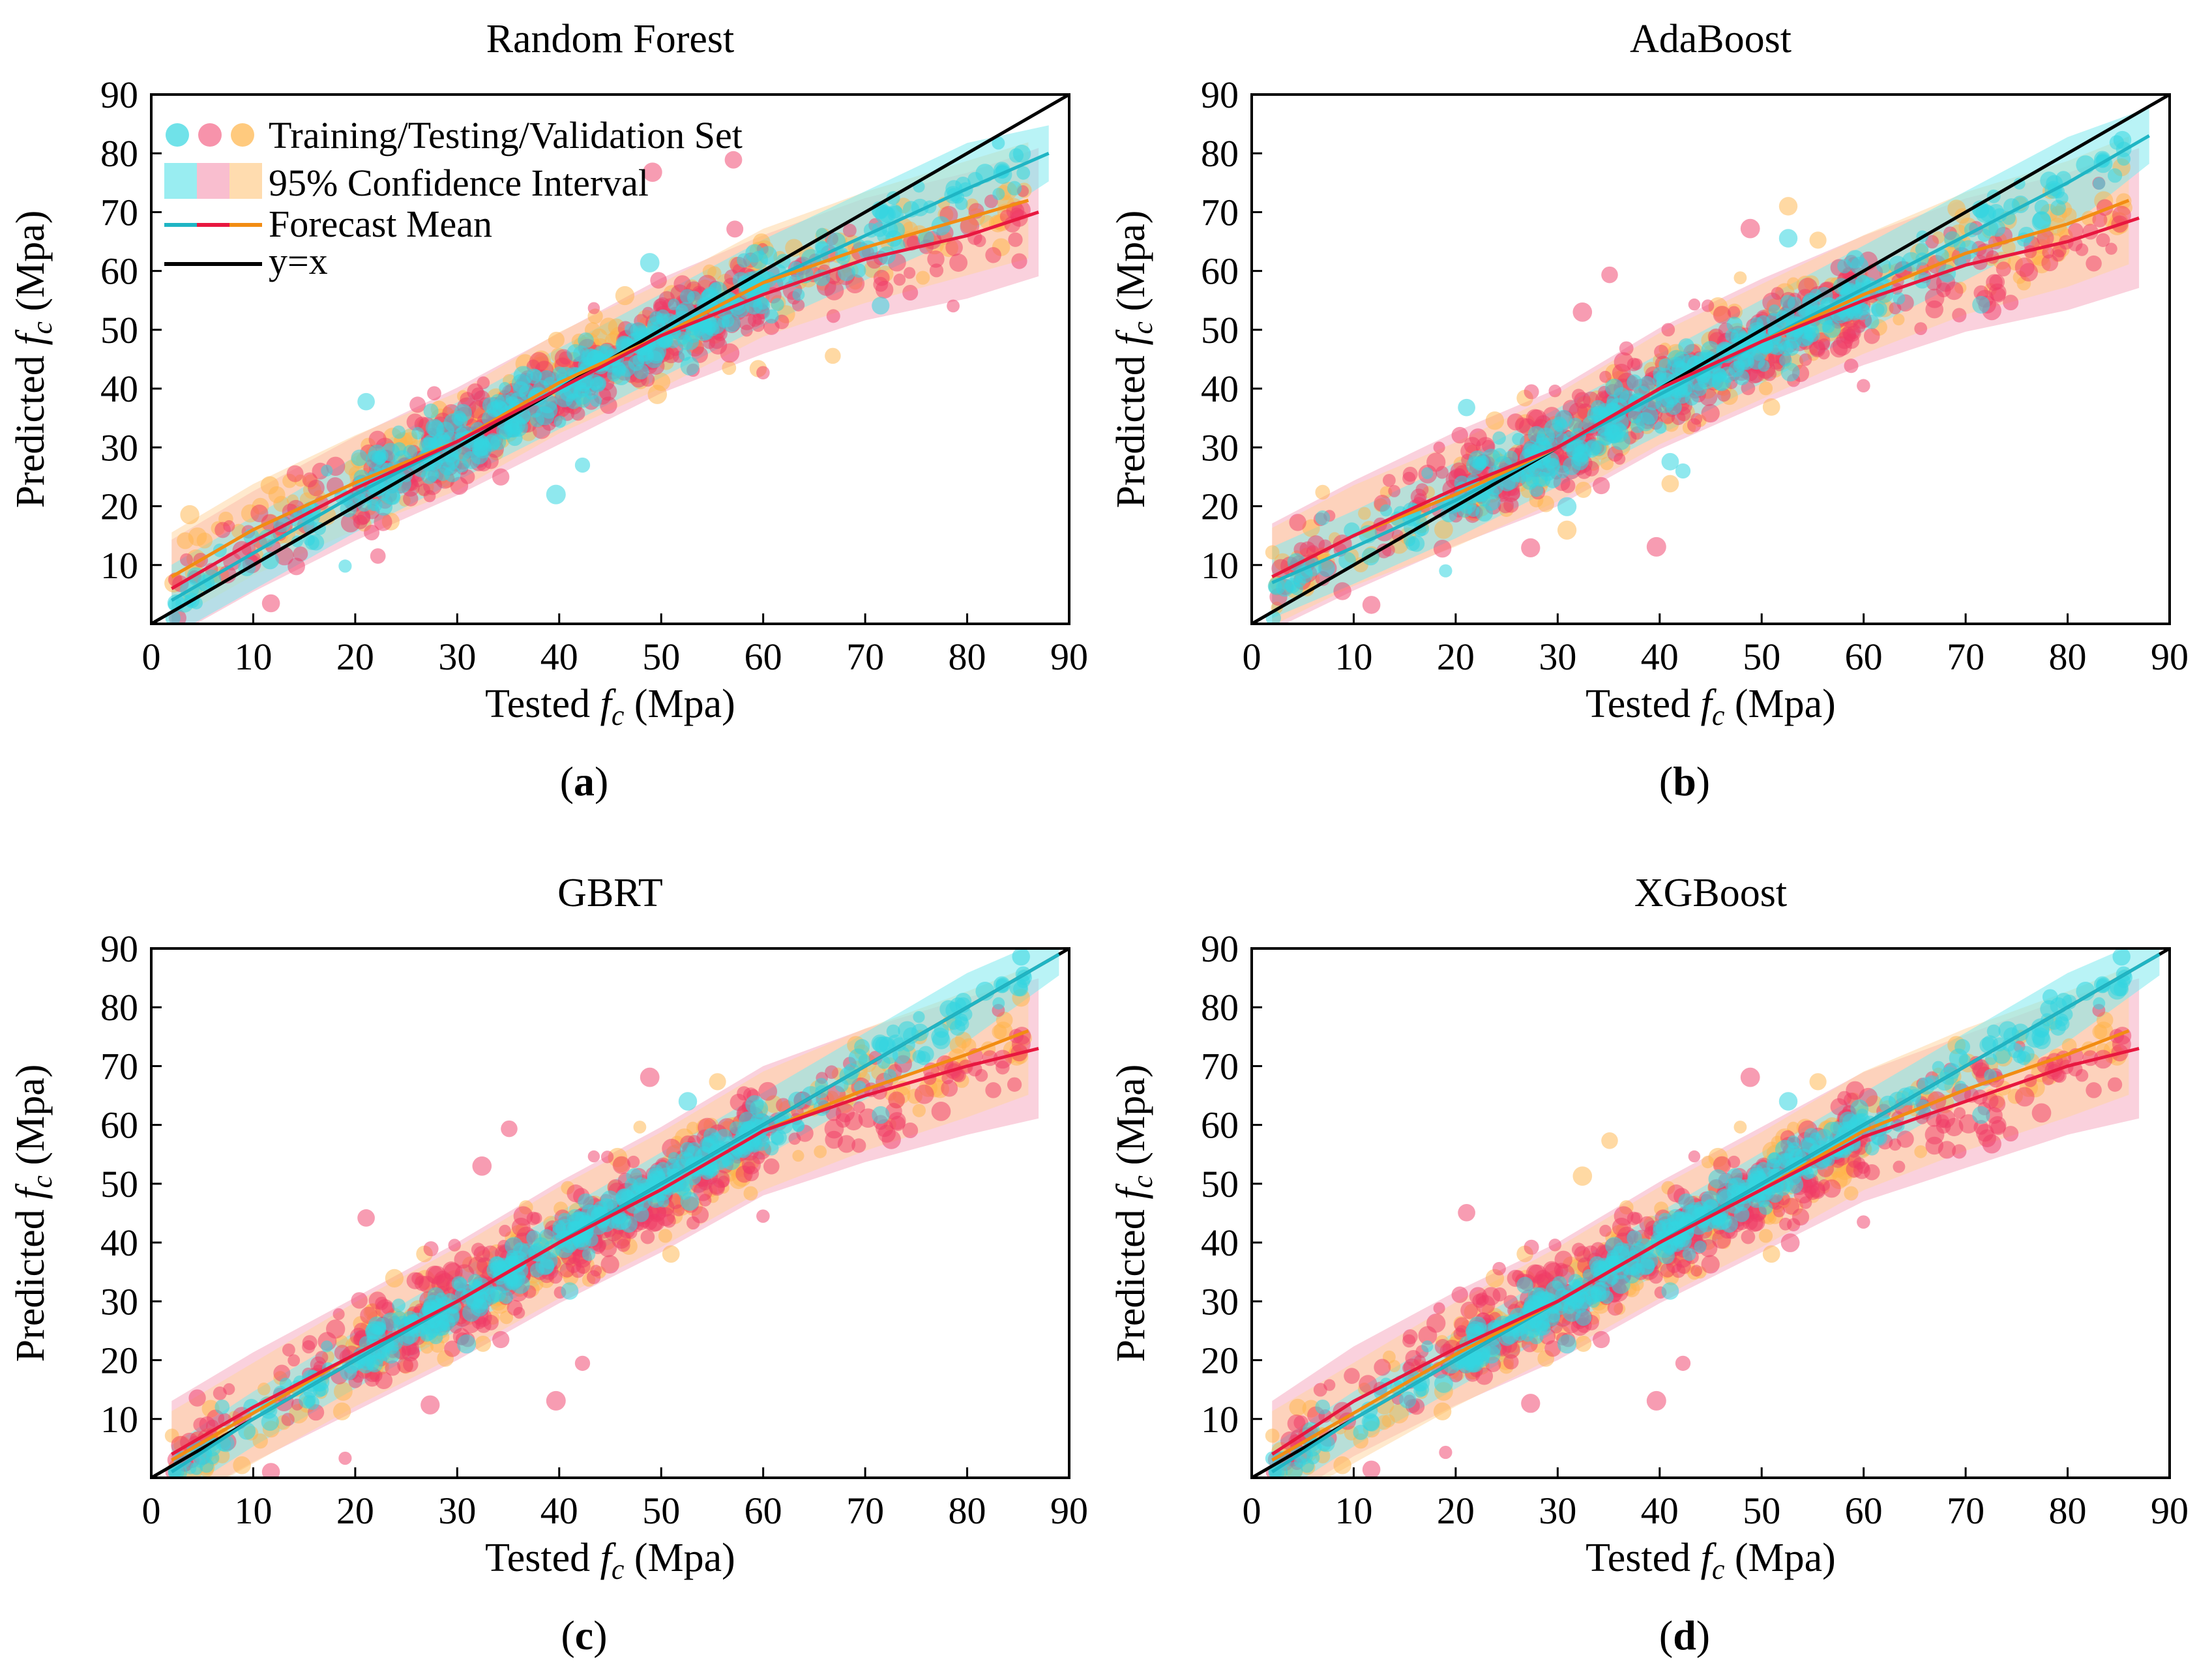  What do you see at coordinates (1220, 565) in the screenshot?
I see `y-tick-label: 10` at bounding box center [1220, 565].